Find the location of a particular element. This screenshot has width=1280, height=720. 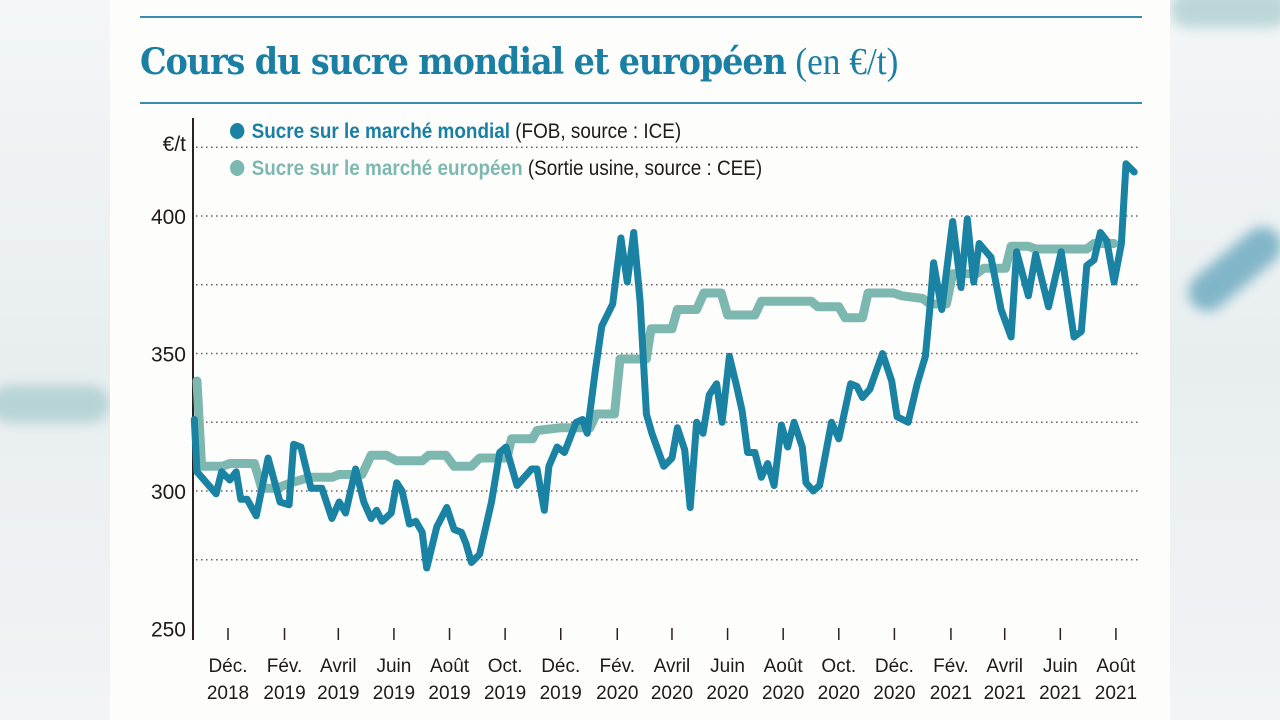

y-tick-label: 400 is located at coordinates (168, 217).